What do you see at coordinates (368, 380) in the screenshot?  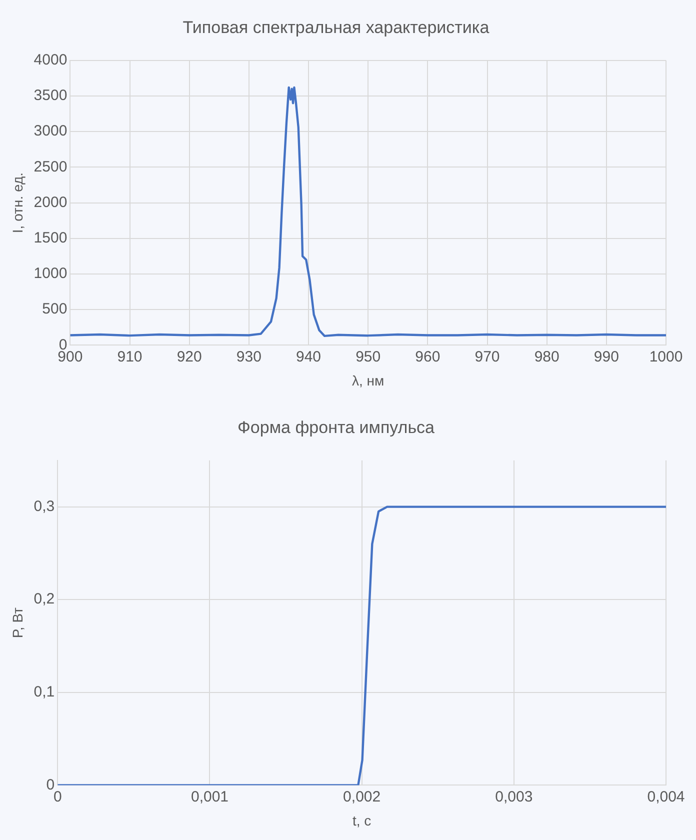 I see `x-axis-title: λ, нм` at bounding box center [368, 380].